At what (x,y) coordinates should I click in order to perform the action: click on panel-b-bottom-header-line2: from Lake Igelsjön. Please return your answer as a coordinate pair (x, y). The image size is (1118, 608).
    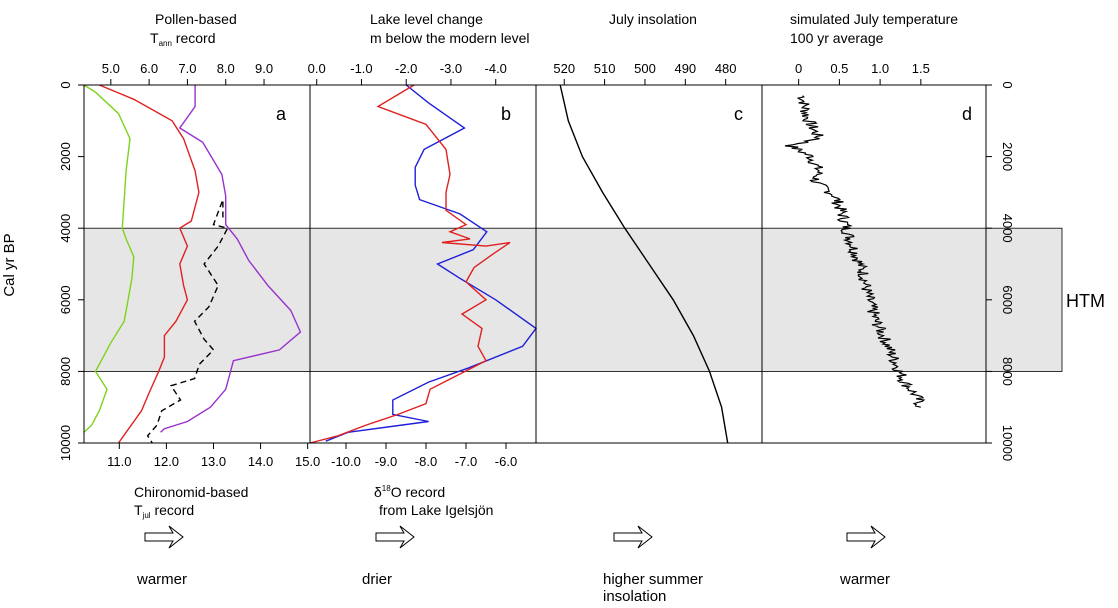
    Looking at the image, I should click on (436, 510).